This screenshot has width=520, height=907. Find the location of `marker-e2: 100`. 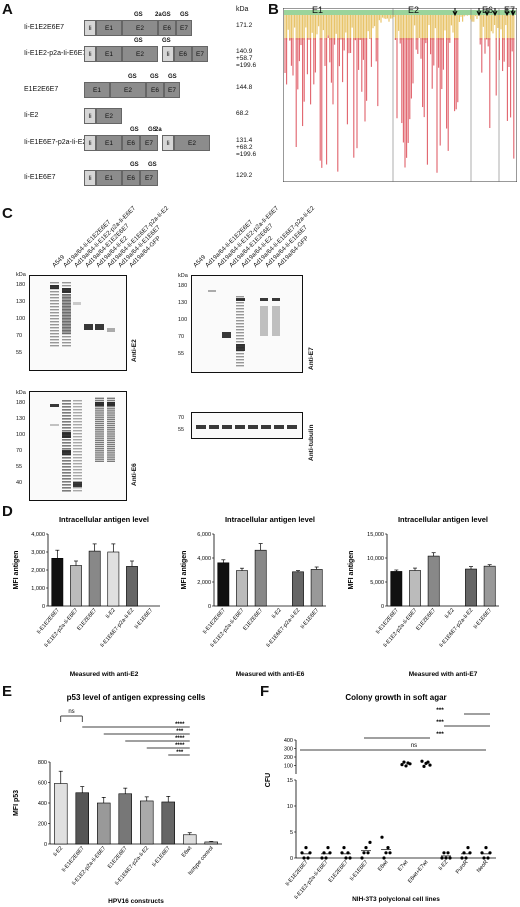

marker-e2: 100 is located at coordinates (21, 319).